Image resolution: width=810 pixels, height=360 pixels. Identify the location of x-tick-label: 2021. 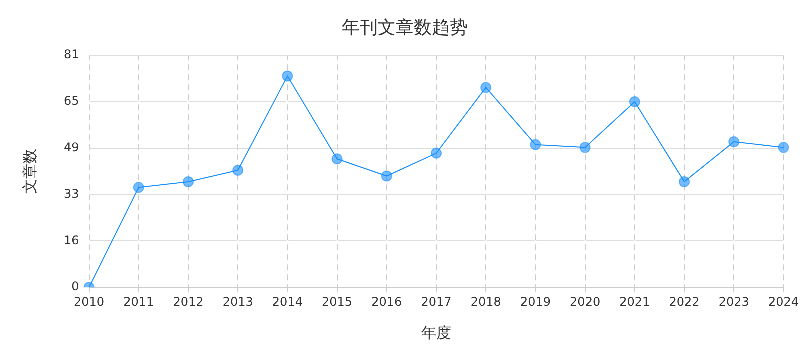
(635, 301).